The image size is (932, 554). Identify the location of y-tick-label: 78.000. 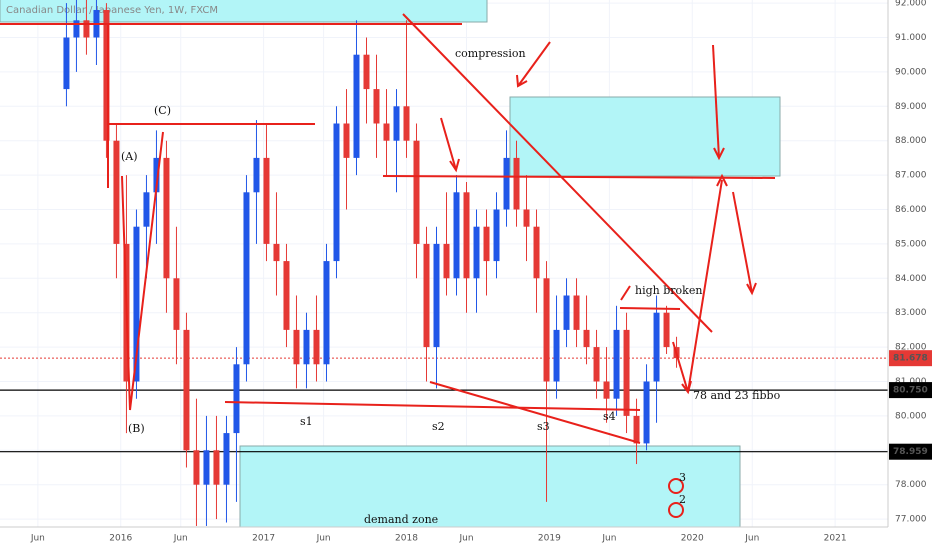
(911, 485).